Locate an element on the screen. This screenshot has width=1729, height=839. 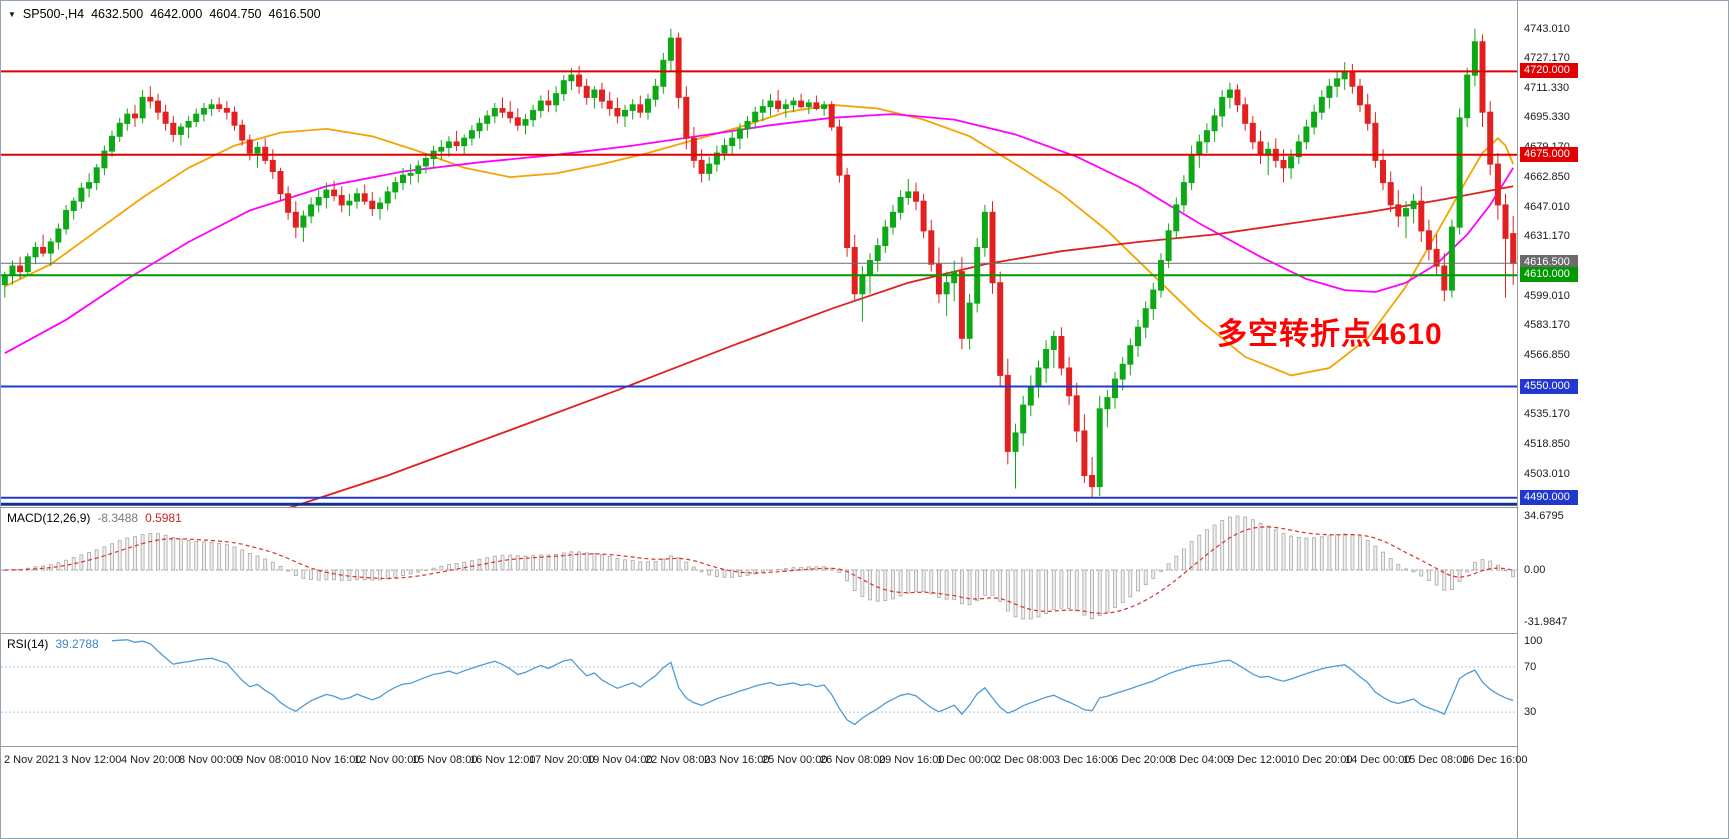
time-label: 14 Dec 00:00 is located at coordinates (1378, 760).